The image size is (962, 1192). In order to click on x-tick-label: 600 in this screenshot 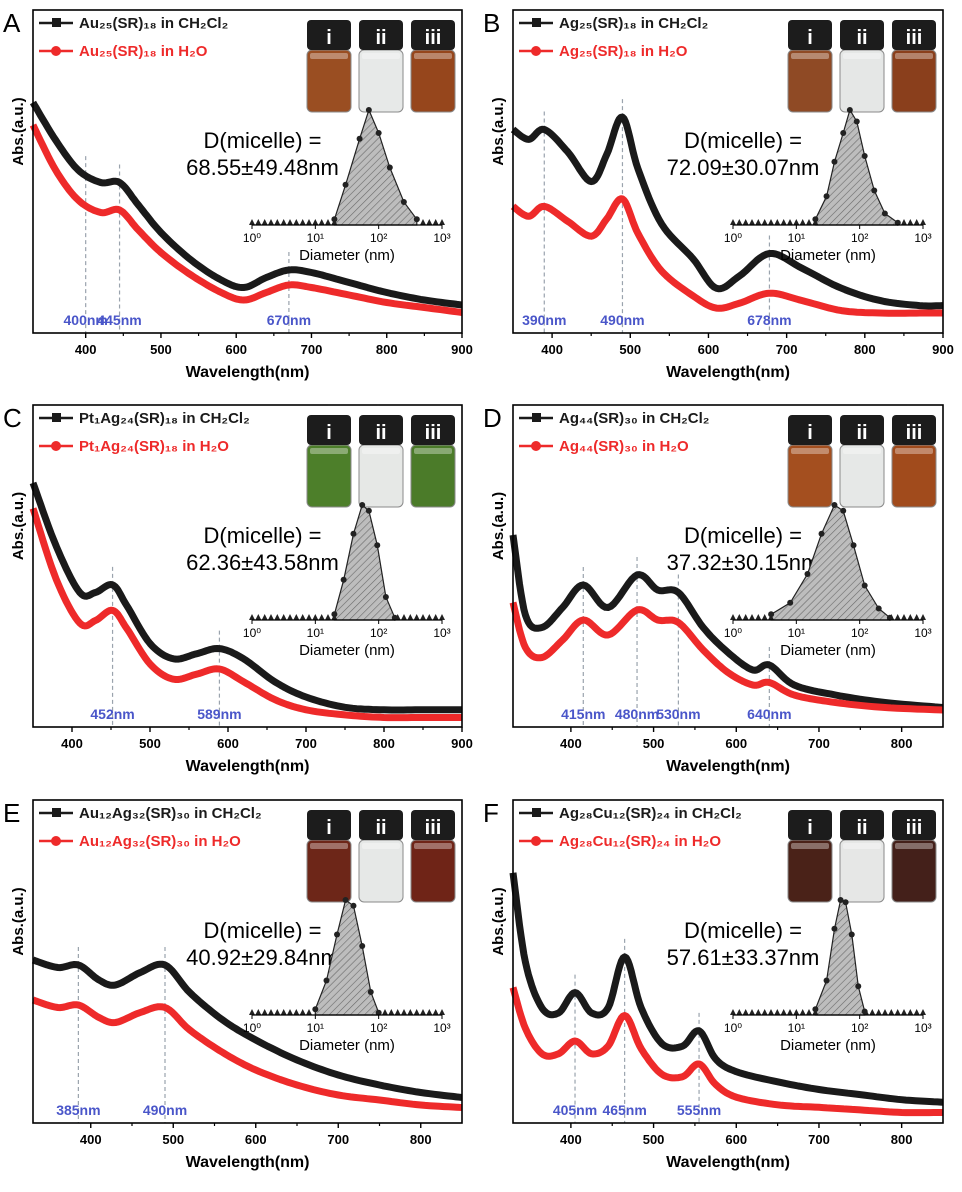, I will do `click(256, 1139)`.